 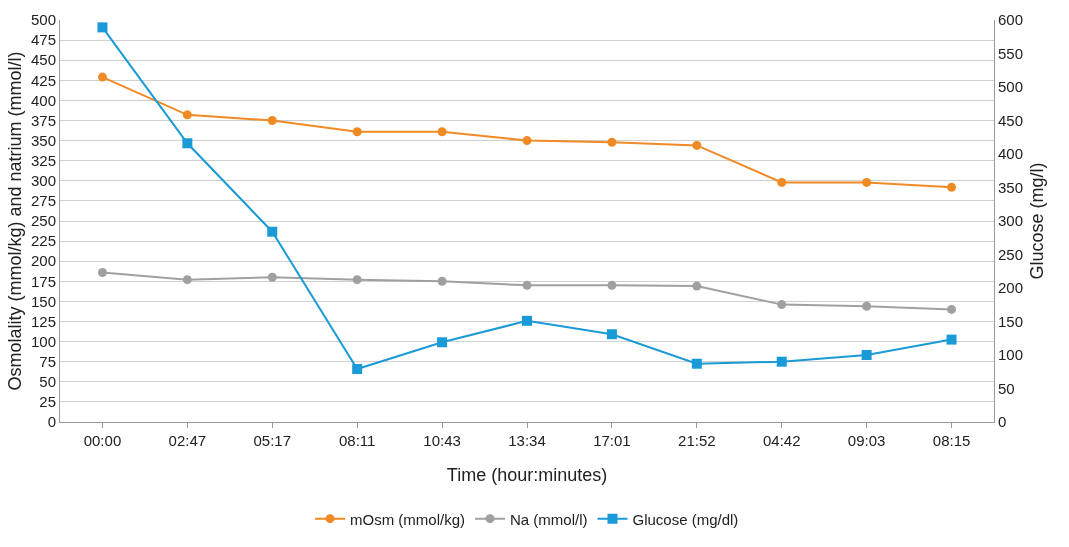 What do you see at coordinates (1011, 187) in the screenshot?
I see `y2-tick-label: 350` at bounding box center [1011, 187].